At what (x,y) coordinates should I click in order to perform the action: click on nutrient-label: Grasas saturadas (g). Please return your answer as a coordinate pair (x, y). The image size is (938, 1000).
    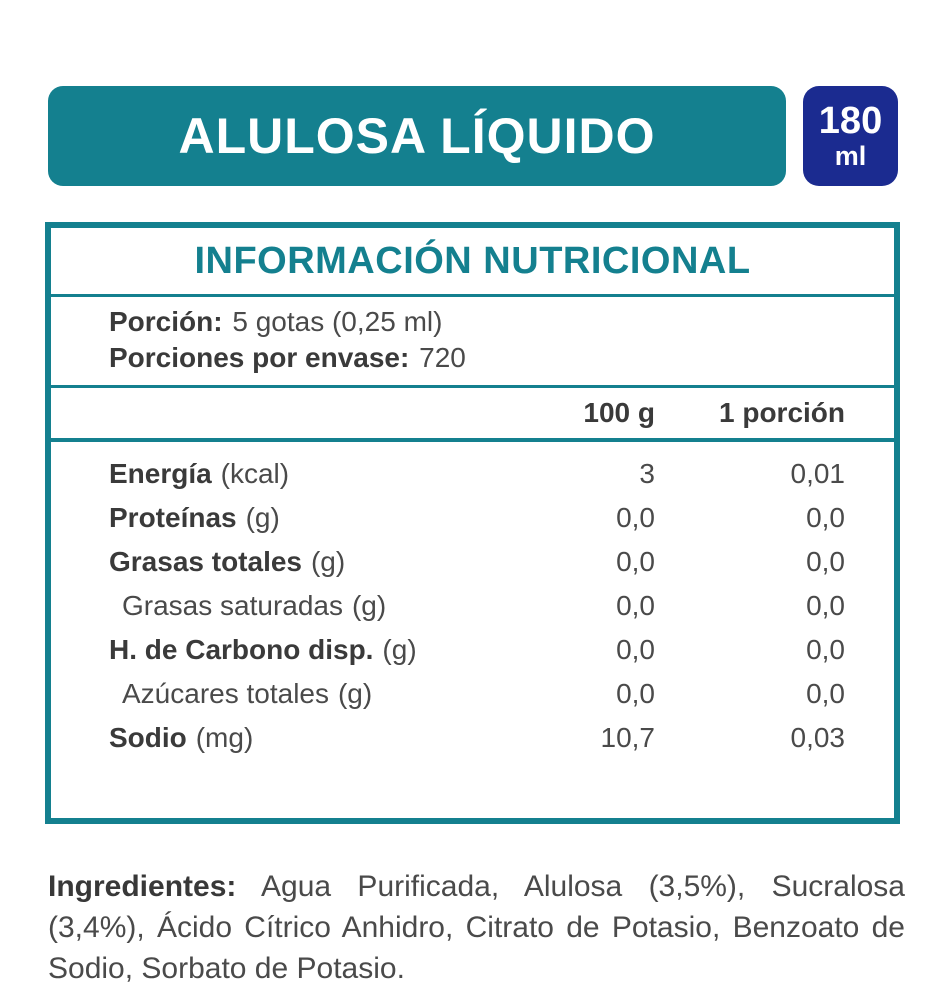
    Looking at the image, I should click on (254, 605).